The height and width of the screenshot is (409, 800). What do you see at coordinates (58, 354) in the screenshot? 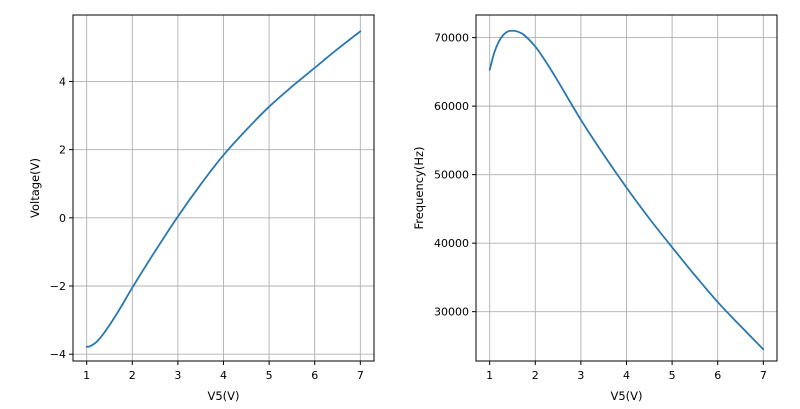
I see `y-tick-label: −4` at bounding box center [58, 354].